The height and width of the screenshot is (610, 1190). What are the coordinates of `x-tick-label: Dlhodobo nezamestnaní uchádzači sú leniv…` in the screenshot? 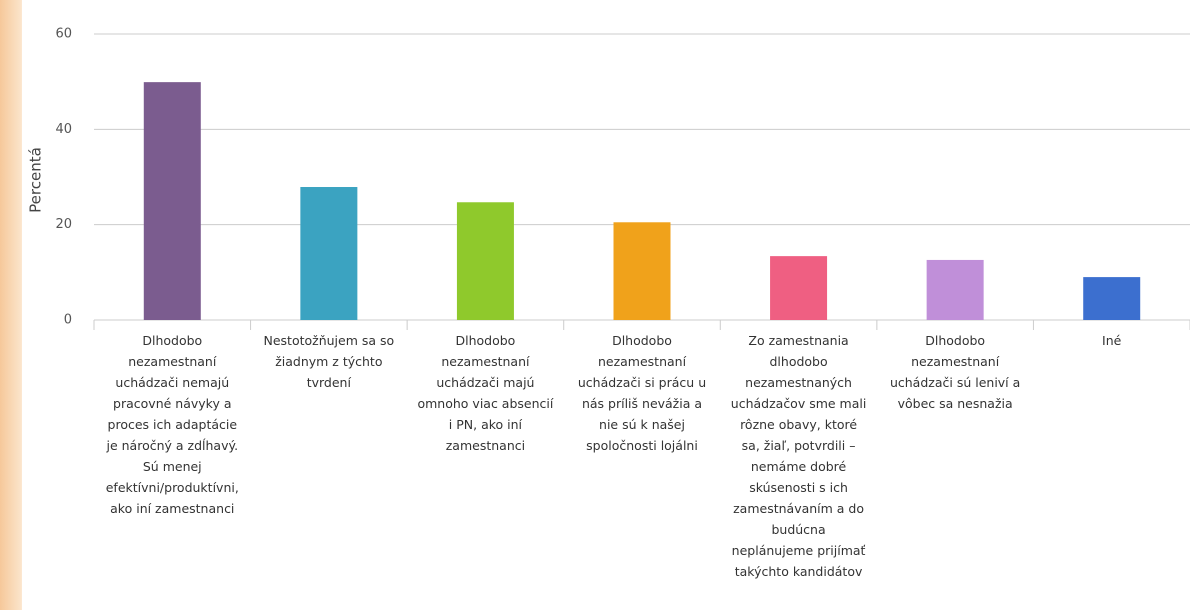 It's located at (955, 372).